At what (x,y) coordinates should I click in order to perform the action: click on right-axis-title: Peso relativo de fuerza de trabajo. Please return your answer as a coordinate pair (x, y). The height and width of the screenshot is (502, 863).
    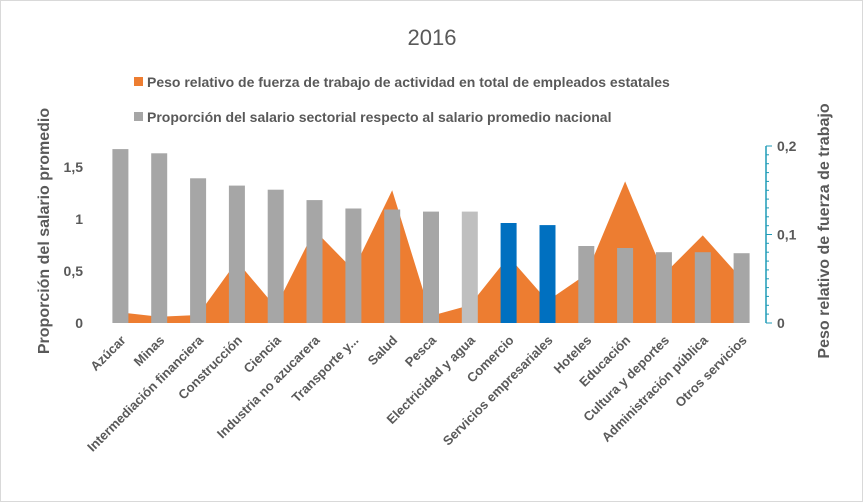
    Looking at the image, I should click on (824, 230).